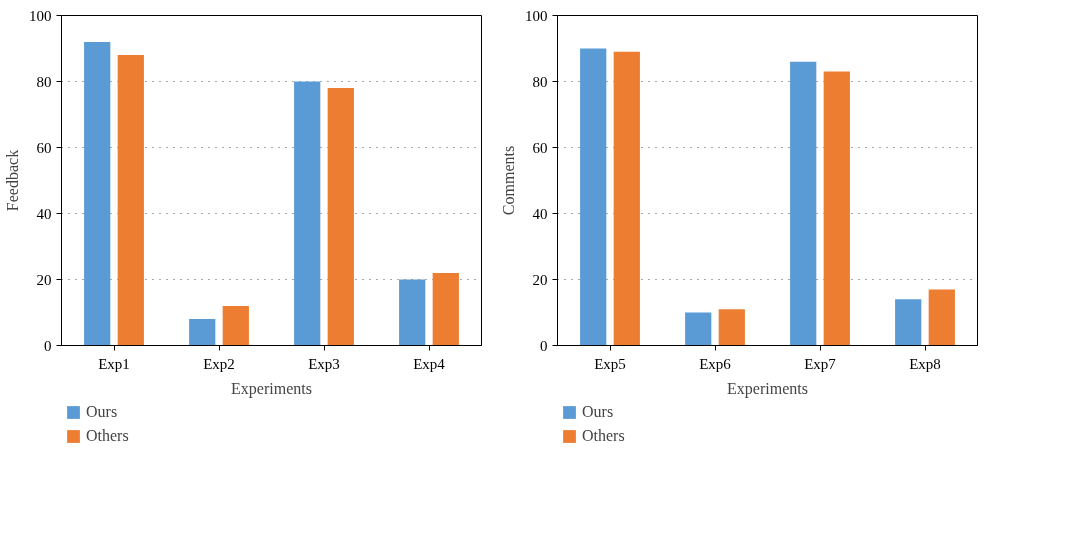 The width and height of the screenshot is (1080, 535). Describe the element at coordinates (429, 363) in the screenshot. I see `x-tick-label: Exp4` at that location.